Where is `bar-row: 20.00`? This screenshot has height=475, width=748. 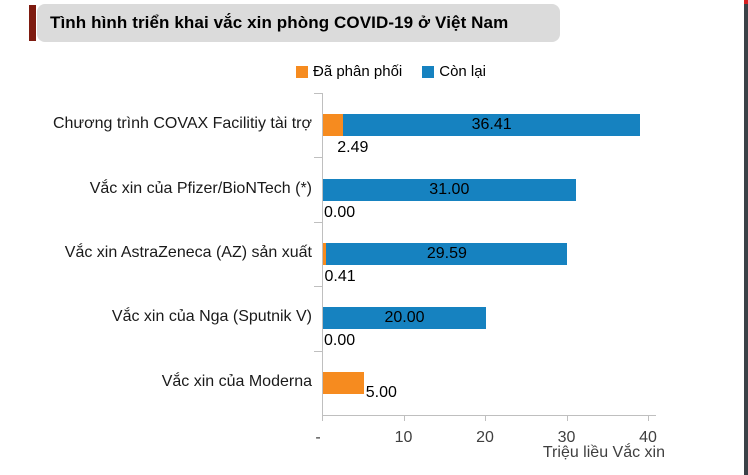
bar-row: 20.00 is located at coordinates (404, 318).